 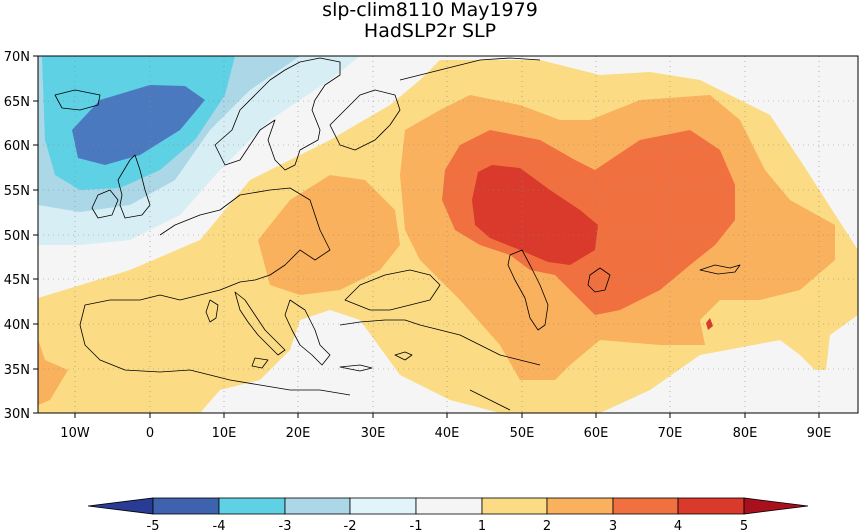 What do you see at coordinates (373, 433) in the screenshot?
I see `x-tick-label: 30E` at bounding box center [373, 433].